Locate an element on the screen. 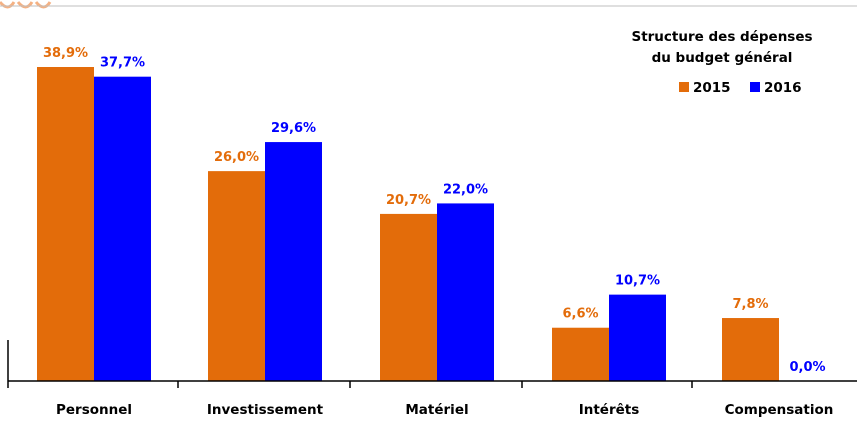 Image resolution: width=857 pixels, height=429 pixels. data-label-personnel-2015: 38,9% is located at coordinates (65, 53).